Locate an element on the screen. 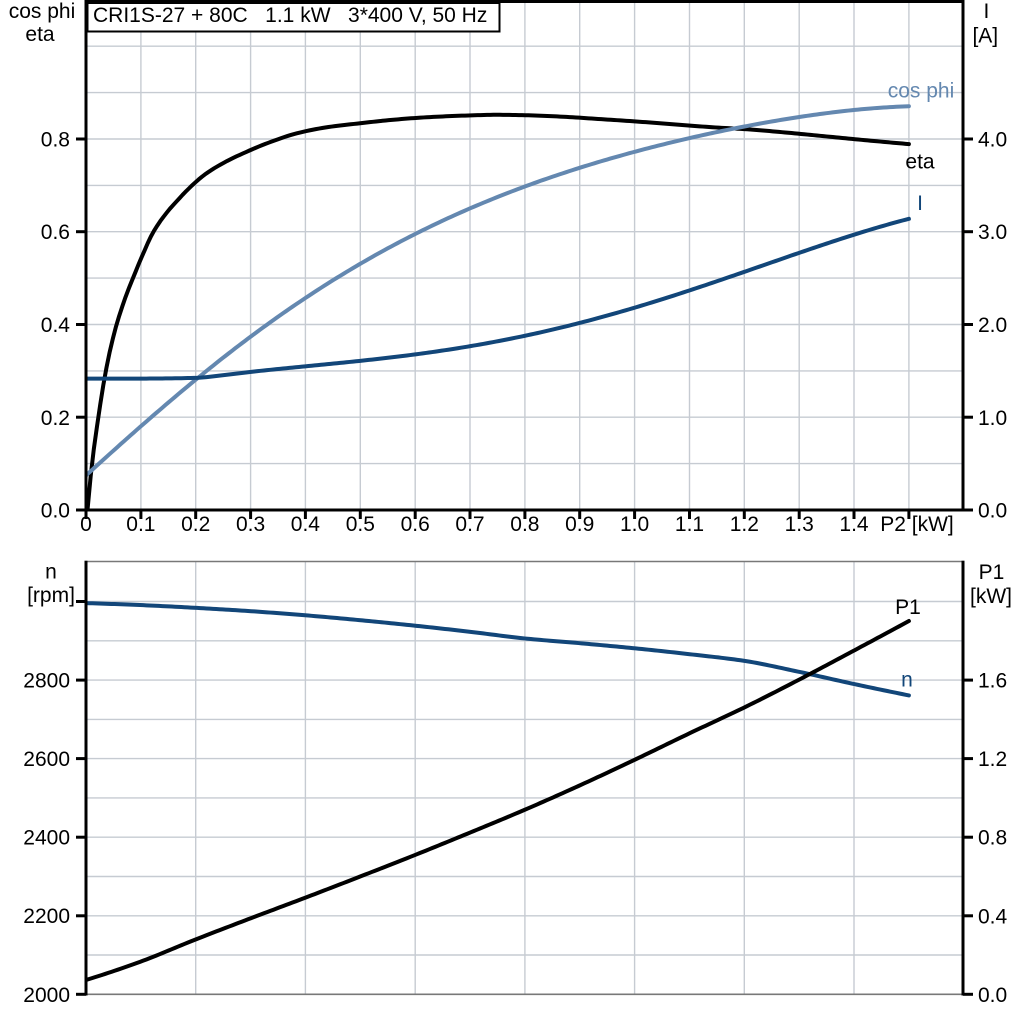 Image resolution: width=1024 pixels, height=1024 pixels. svg-text: 2000 is located at coordinates (46, 995).